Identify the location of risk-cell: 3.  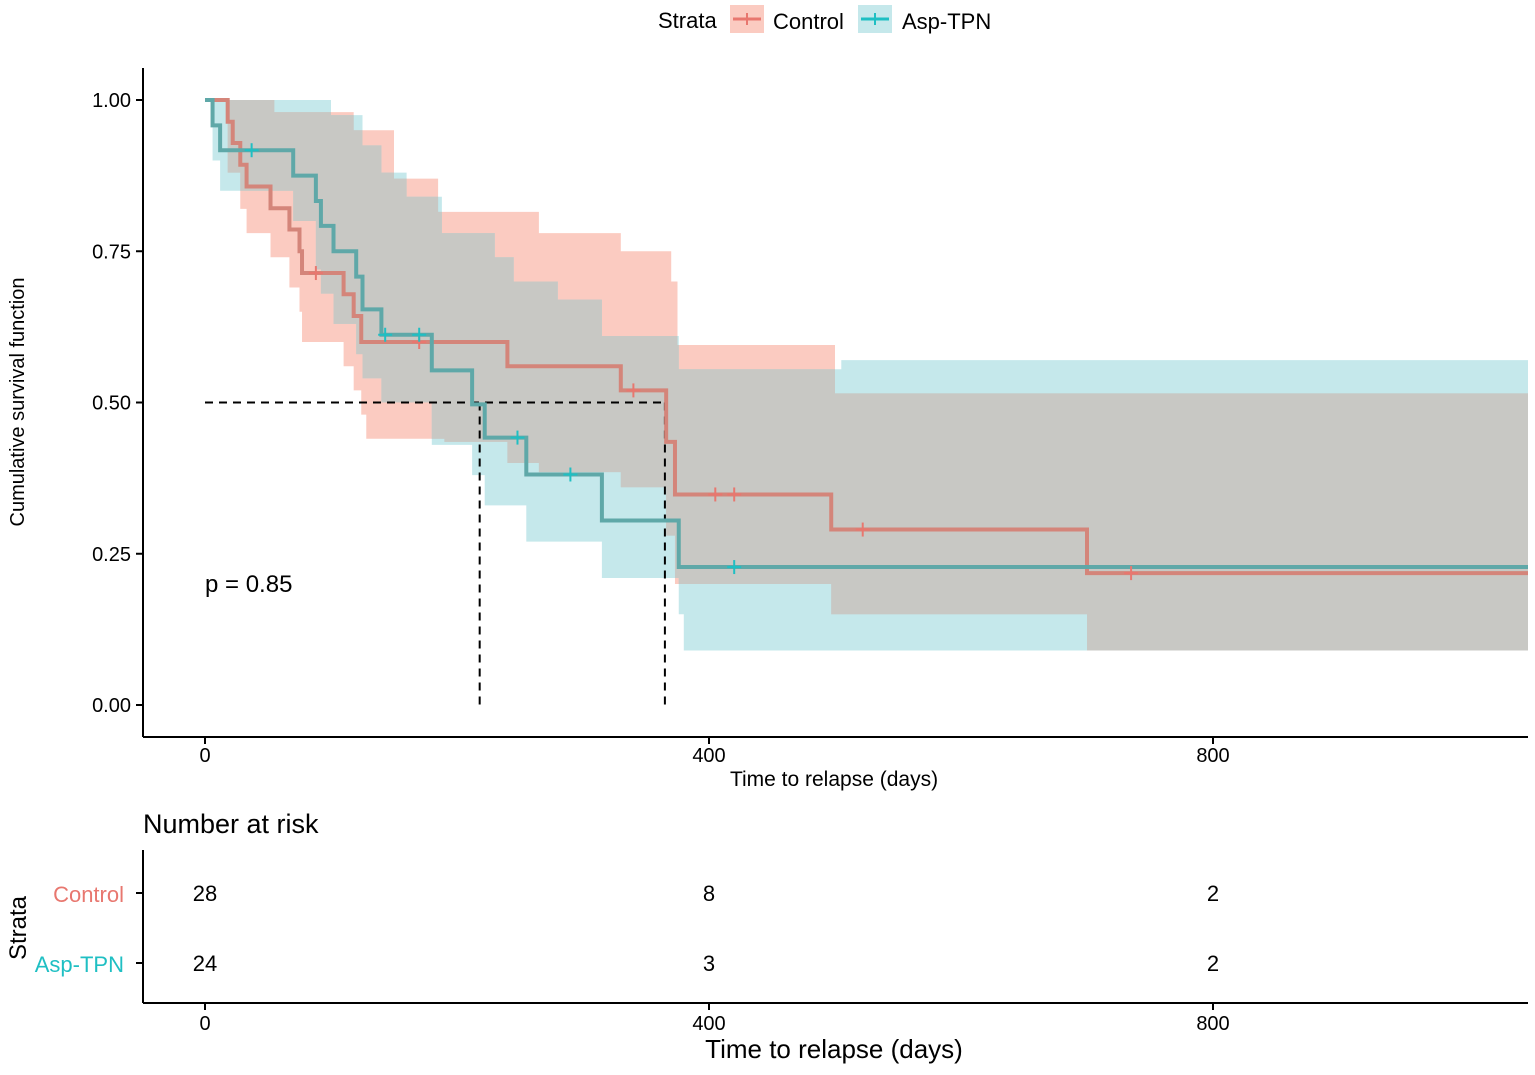
(709, 963).